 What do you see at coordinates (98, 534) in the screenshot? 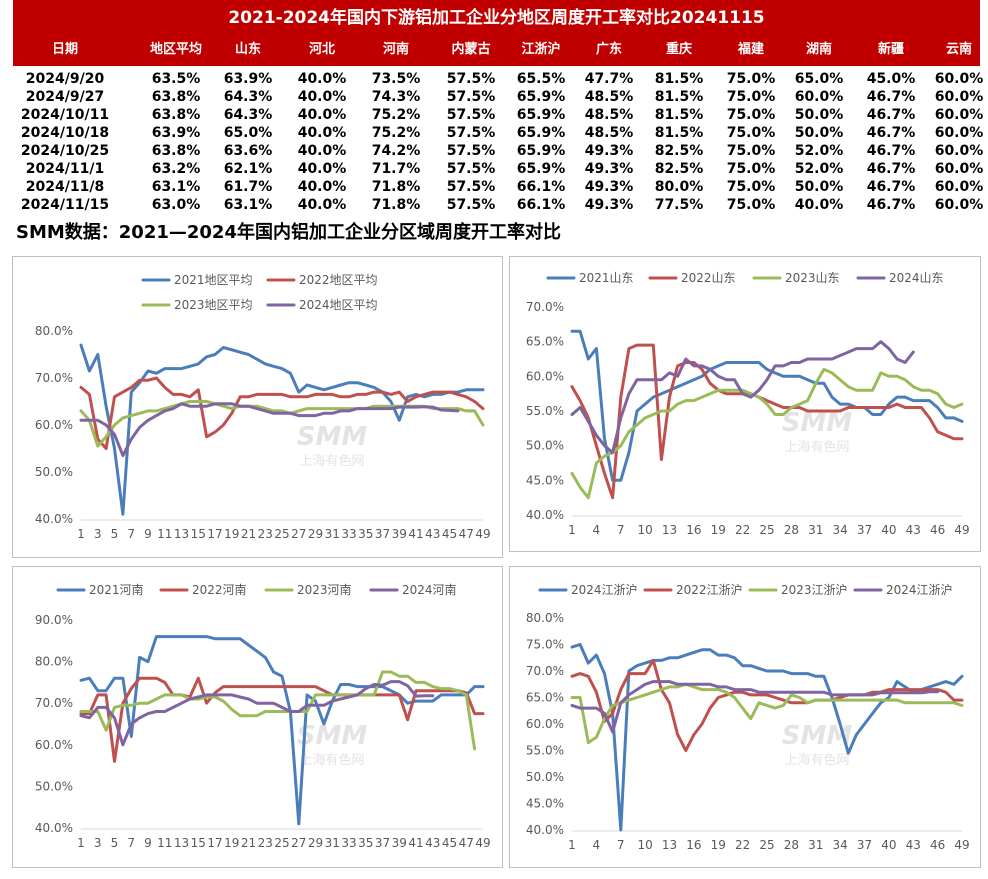
I see `x-tick-label: 3` at bounding box center [98, 534].